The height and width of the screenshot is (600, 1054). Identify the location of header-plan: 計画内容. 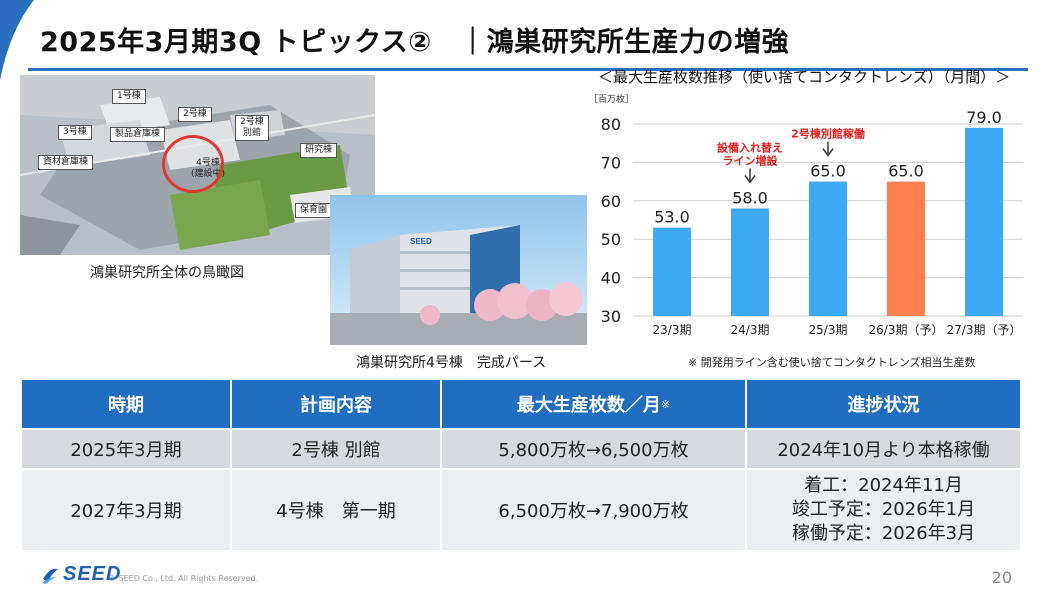
(337, 404).